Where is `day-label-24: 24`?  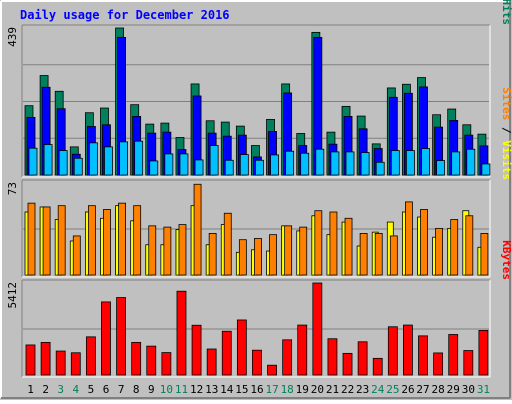
day-label-24: 24 is located at coordinates (378, 389).